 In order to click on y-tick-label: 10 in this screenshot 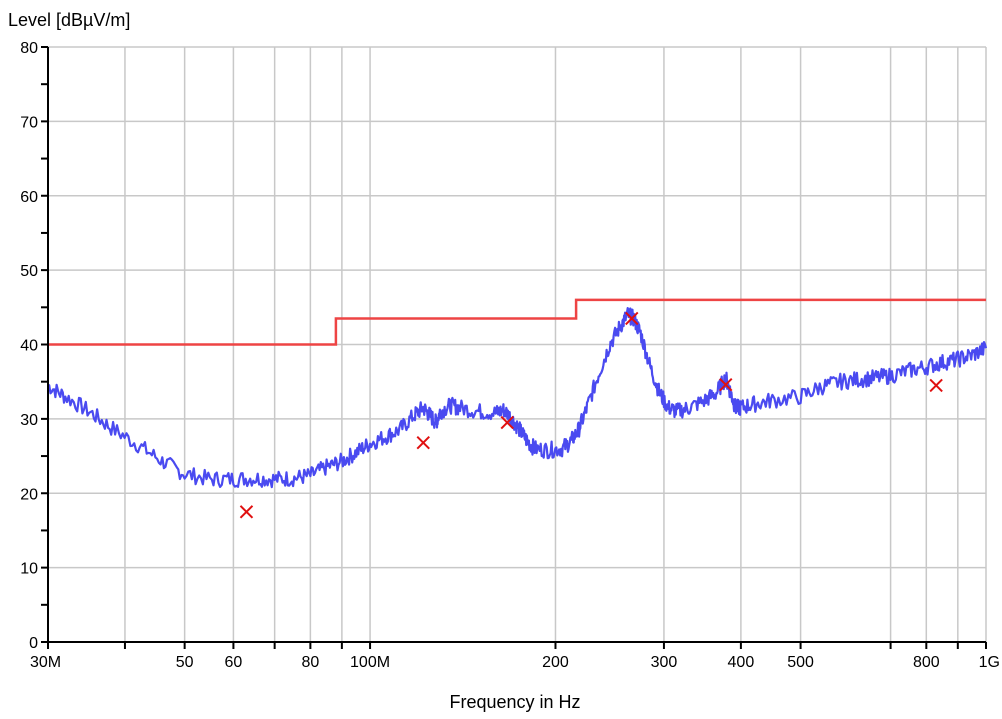, I will do `click(29, 569)`.